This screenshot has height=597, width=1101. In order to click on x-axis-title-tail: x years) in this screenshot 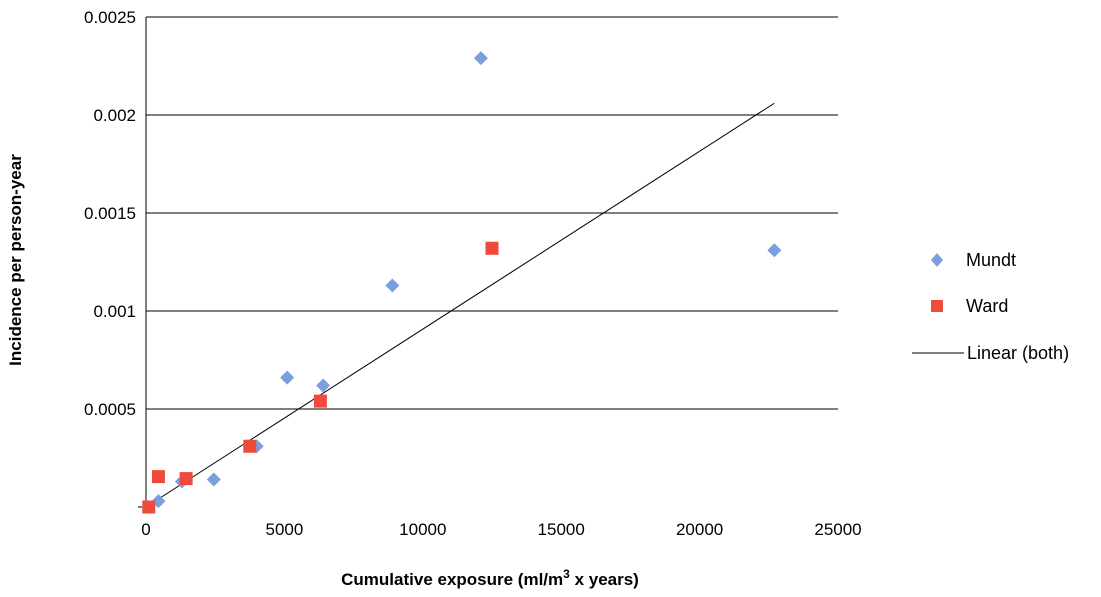, I will do `click(604, 579)`.